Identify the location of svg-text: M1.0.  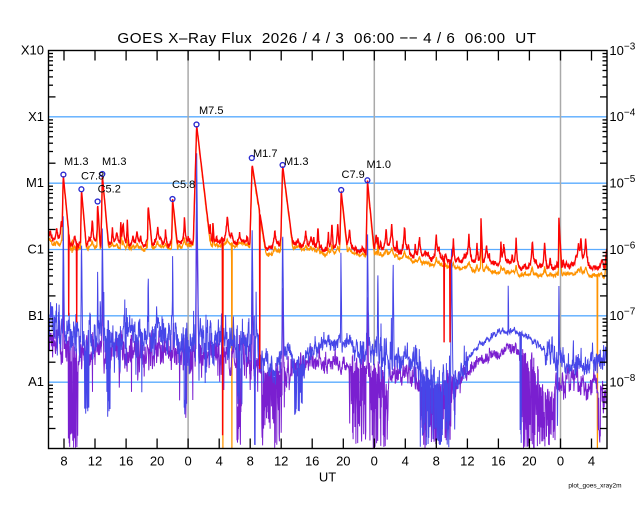
(379, 165).